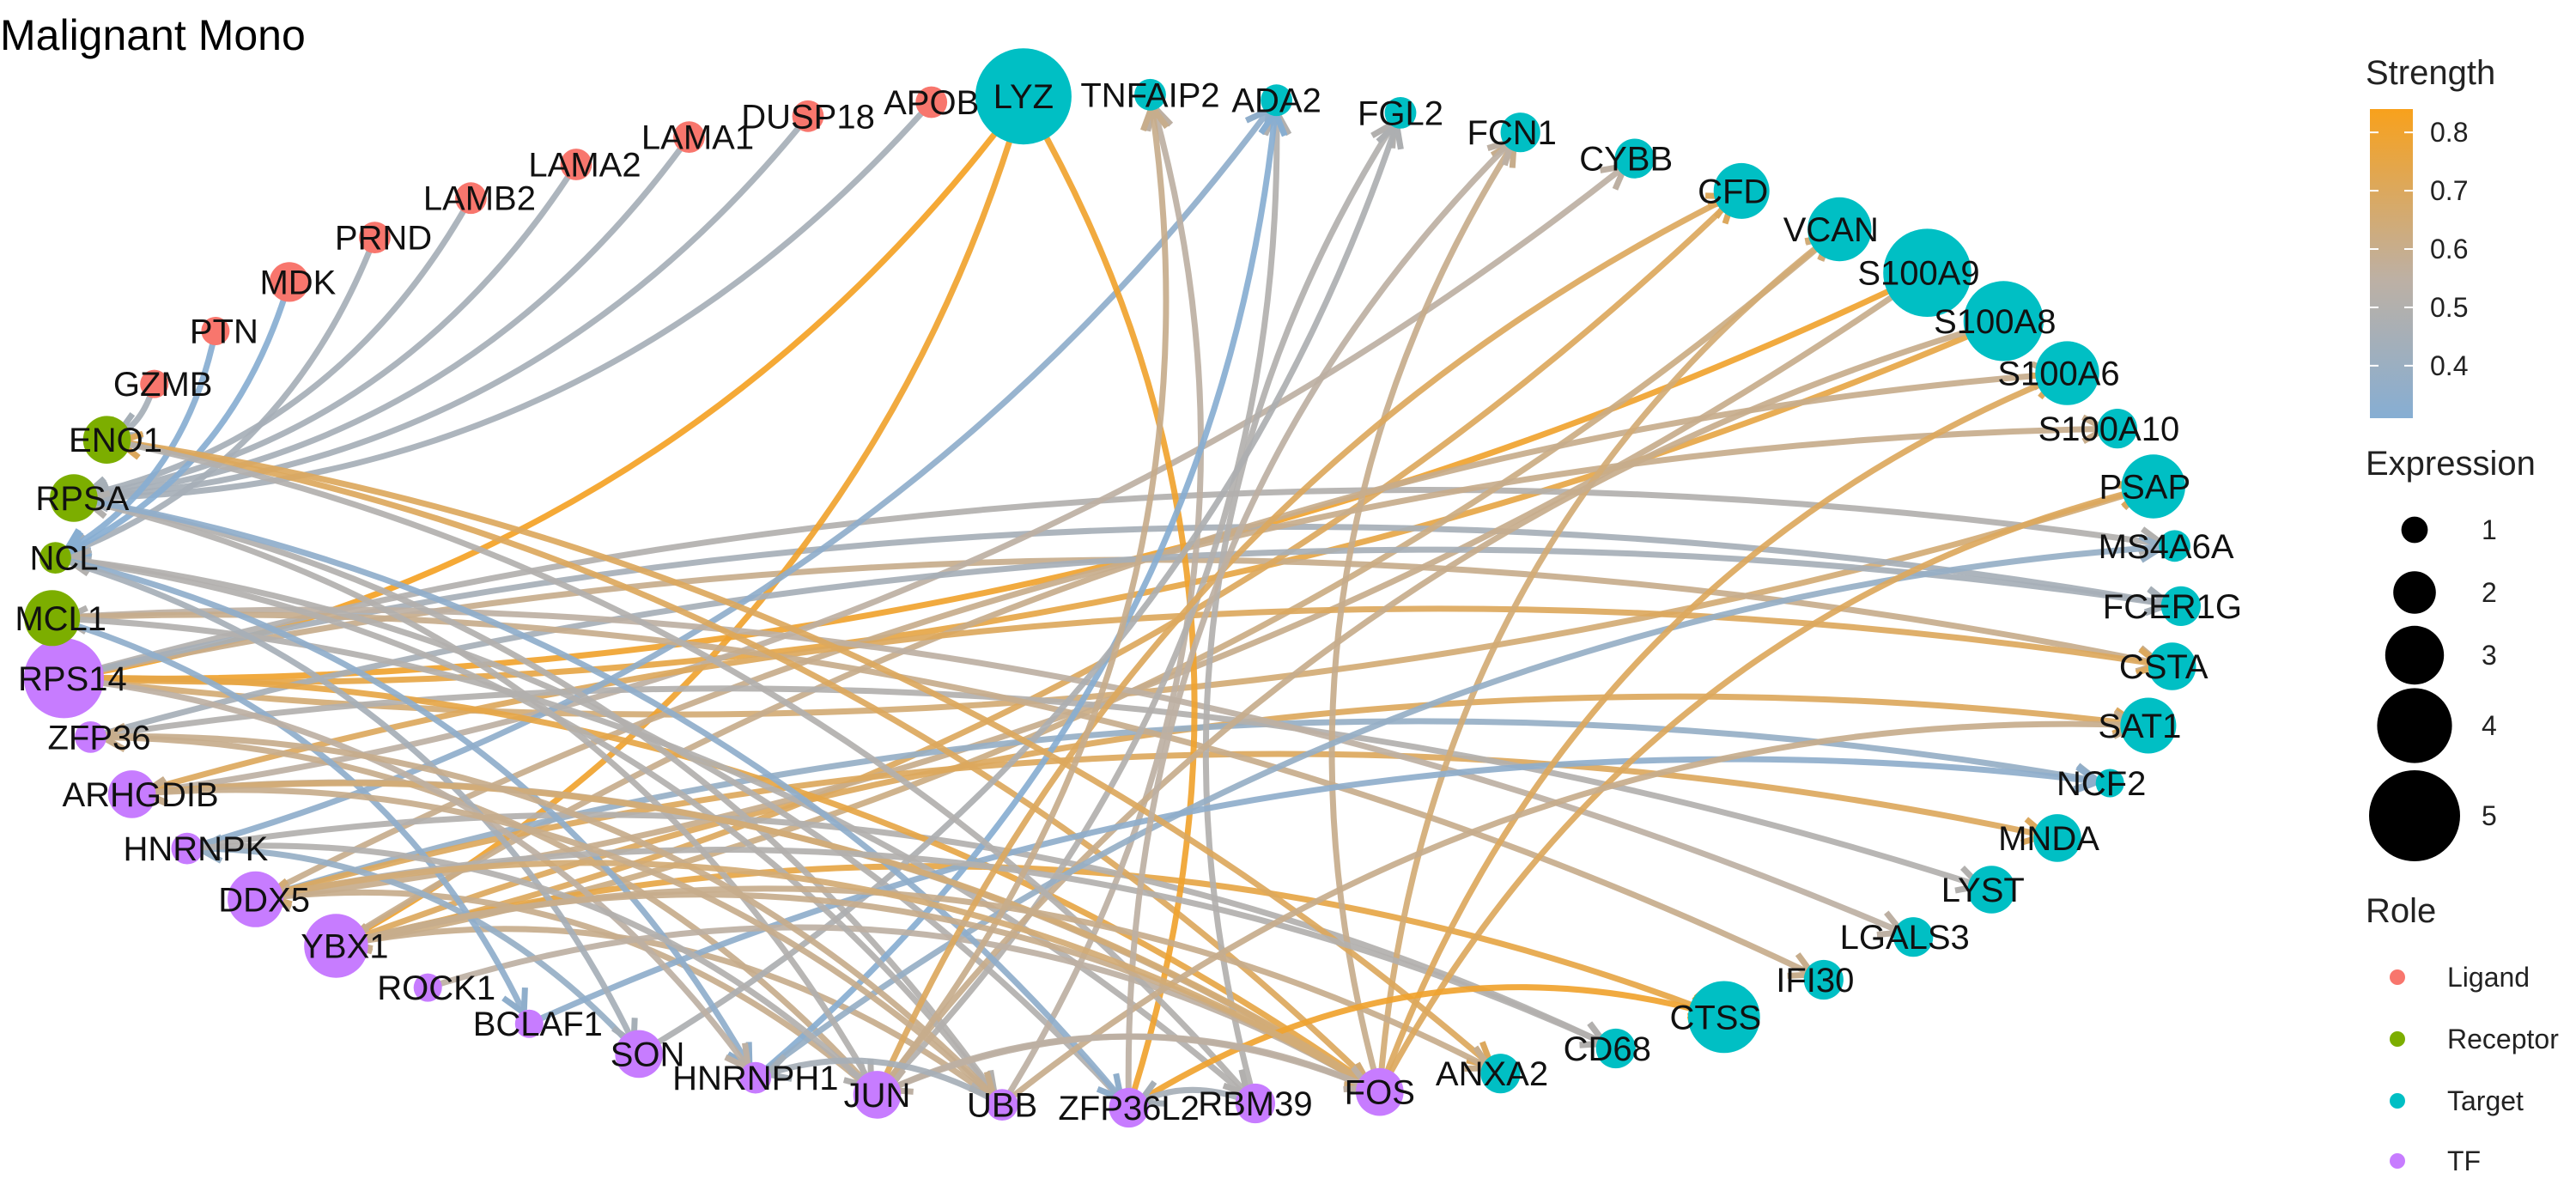  What do you see at coordinates (2449, 132) in the screenshot?
I see `strength-tick-label: 0.8` at bounding box center [2449, 132].